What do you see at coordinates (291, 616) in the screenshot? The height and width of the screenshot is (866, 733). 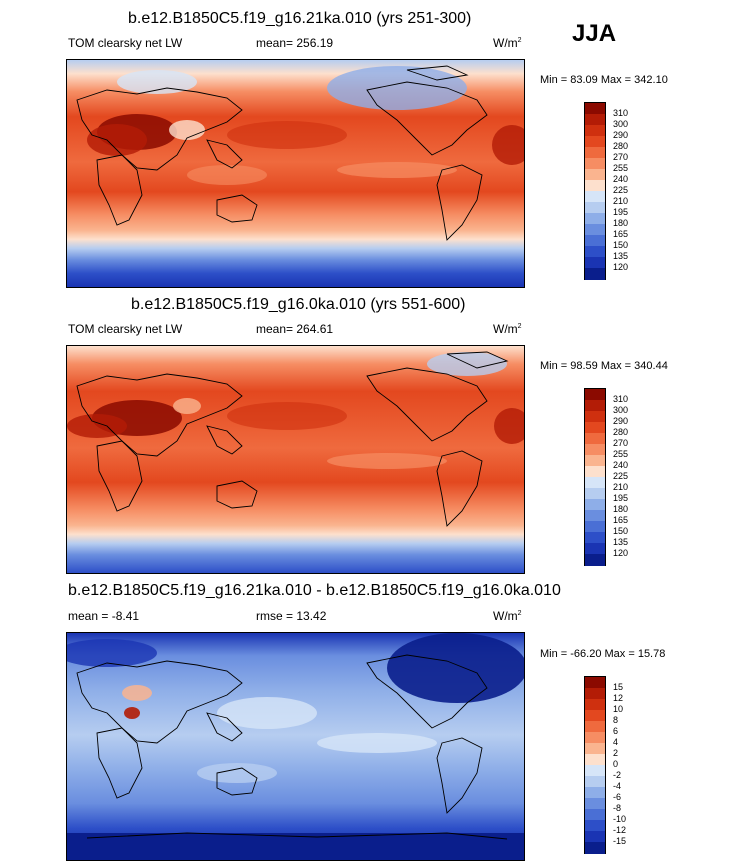 I see `panel-3-rmse-label: rmse = 13.42` at bounding box center [291, 616].